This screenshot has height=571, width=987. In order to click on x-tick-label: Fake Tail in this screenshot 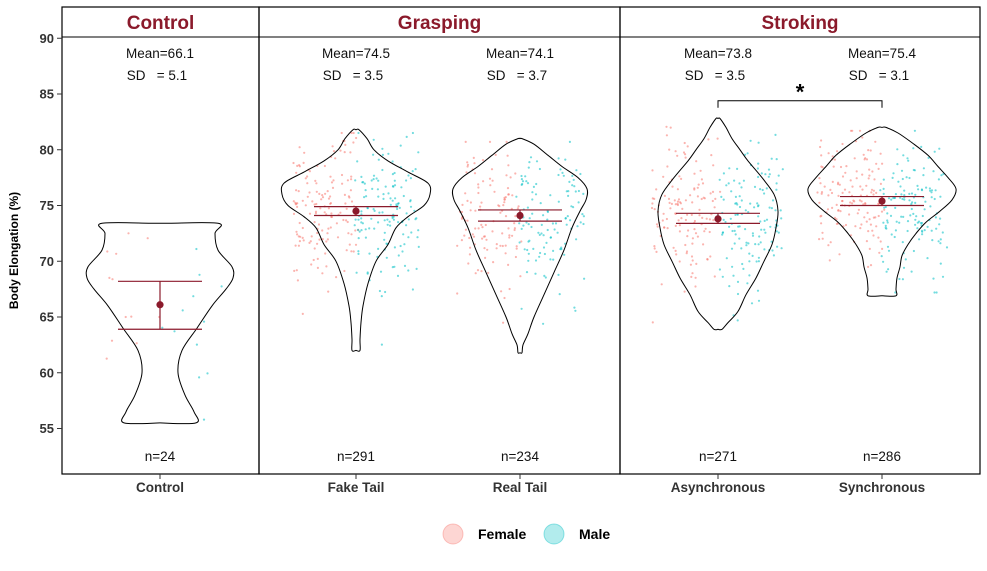, I will do `click(356, 487)`.